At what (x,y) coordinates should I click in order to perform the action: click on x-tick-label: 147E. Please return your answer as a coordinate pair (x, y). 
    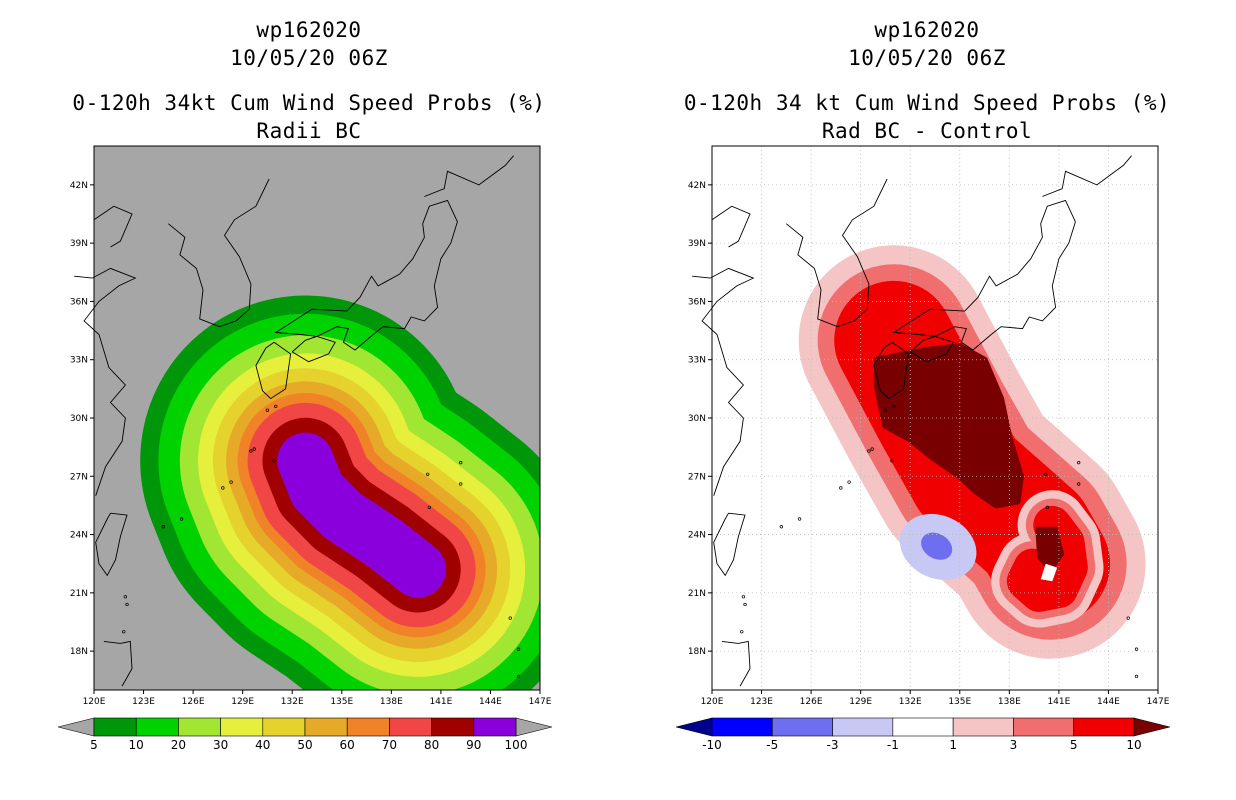
    Looking at the image, I should click on (540, 702).